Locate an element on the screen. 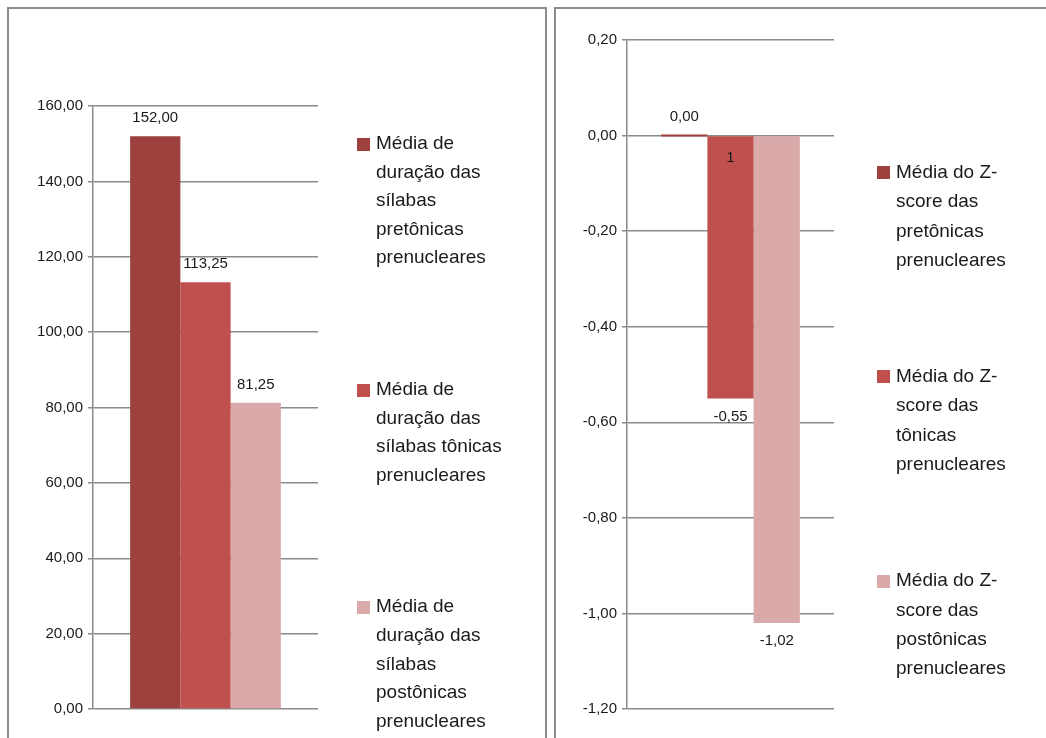 The height and width of the screenshot is (738, 1046). y-tick-label: 120,00 is located at coordinates (60, 255).